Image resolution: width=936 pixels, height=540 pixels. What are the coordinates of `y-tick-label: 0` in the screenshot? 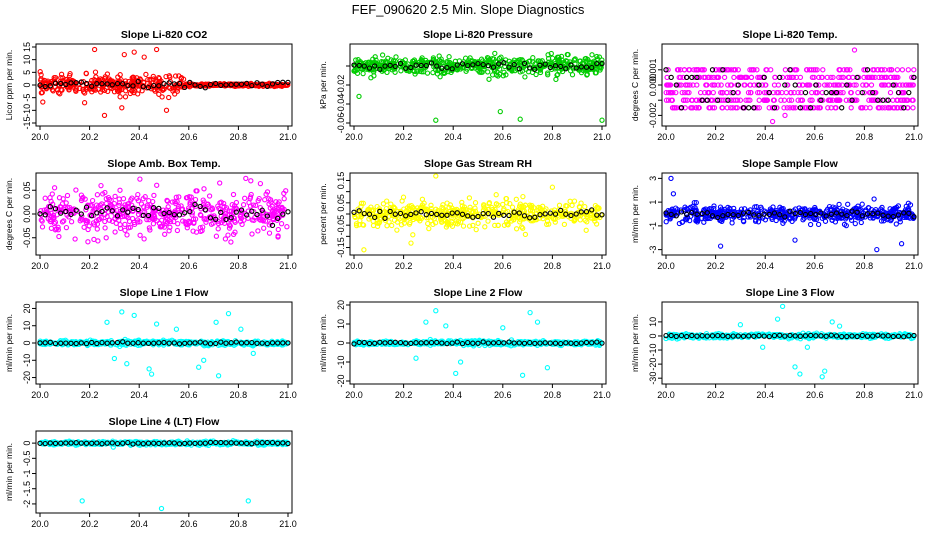 It's located at (27, 342).